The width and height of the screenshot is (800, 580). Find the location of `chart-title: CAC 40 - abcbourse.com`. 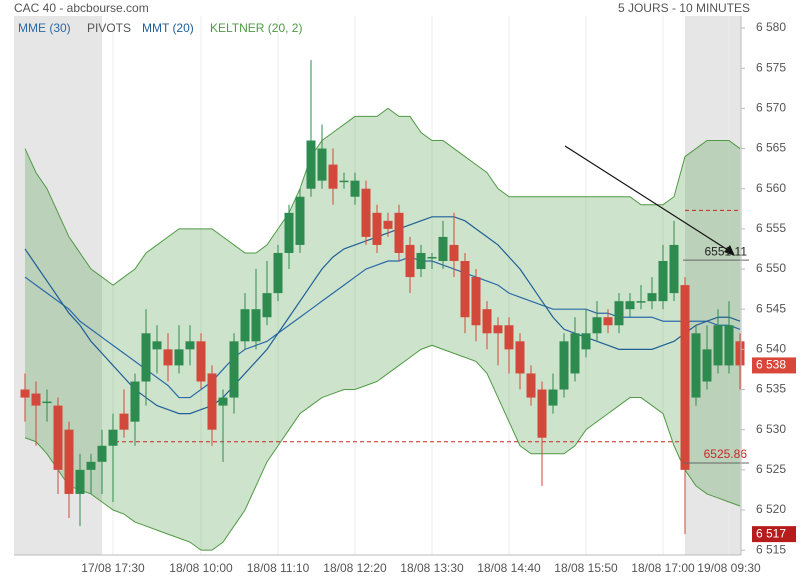

chart-title: CAC 40 - abcbourse.com is located at coordinates (81, 8).